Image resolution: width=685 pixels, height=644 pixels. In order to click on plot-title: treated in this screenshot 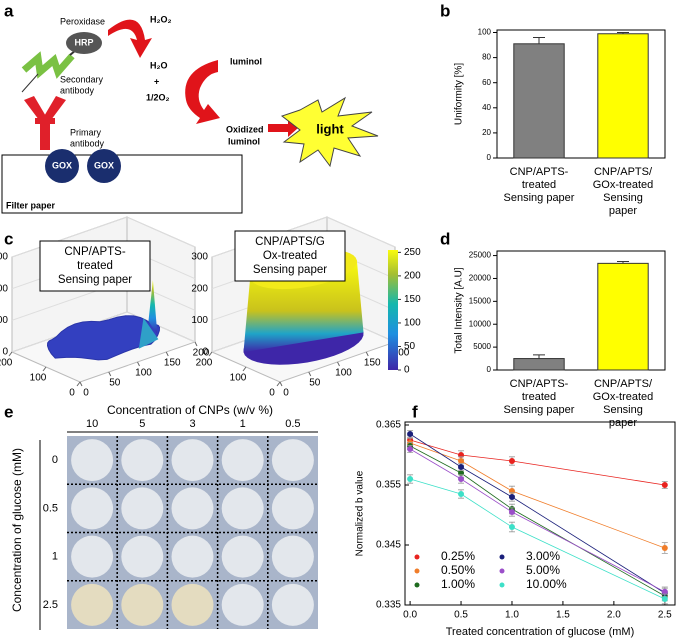, I will do `click(95, 266)`.